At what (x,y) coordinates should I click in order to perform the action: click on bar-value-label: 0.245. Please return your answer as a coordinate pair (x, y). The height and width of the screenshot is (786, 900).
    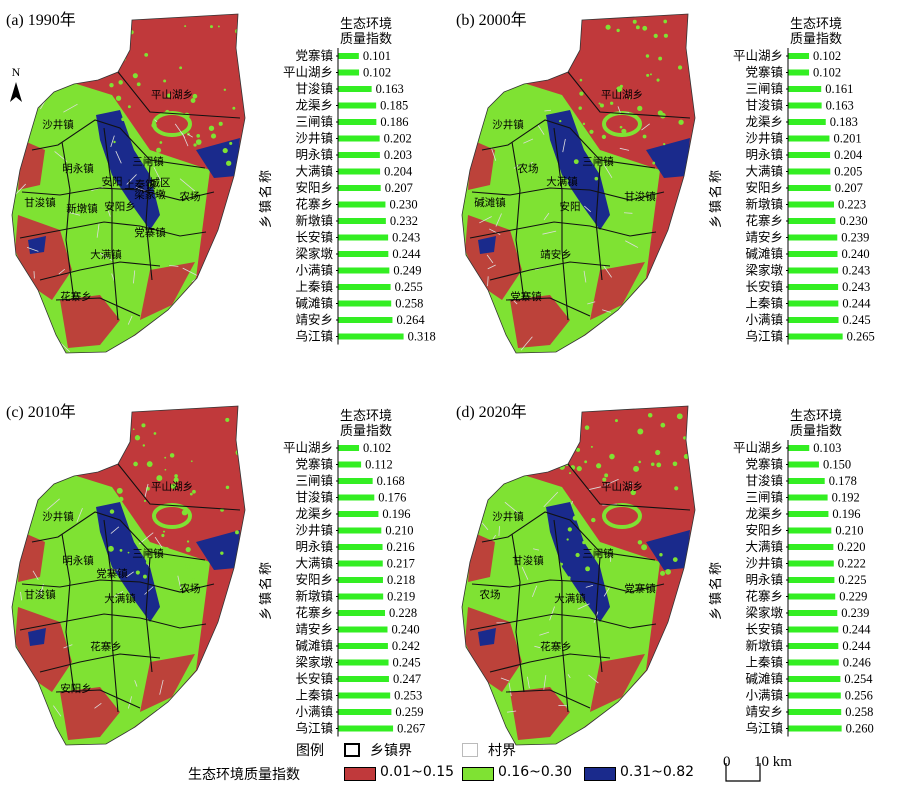
    Looking at the image, I should click on (857, 320).